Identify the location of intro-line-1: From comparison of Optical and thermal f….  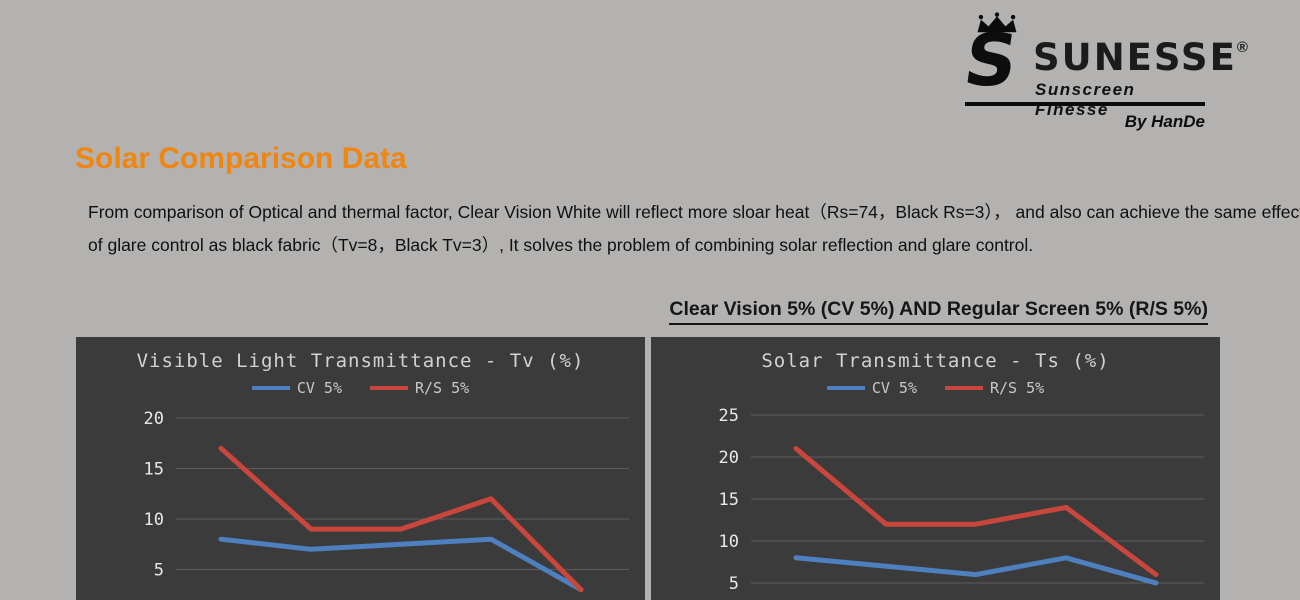
(694, 212).